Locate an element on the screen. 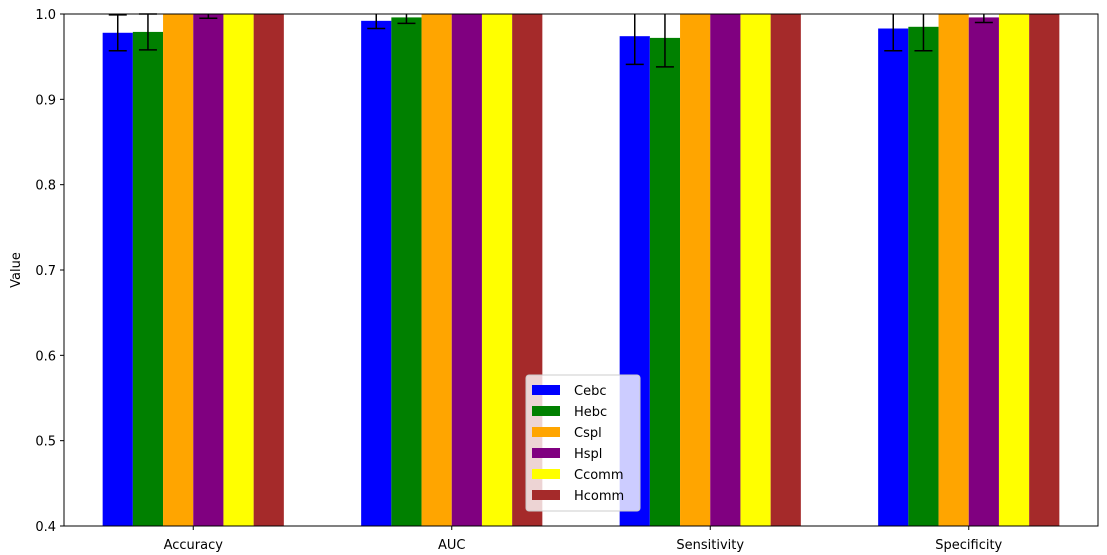 The width and height of the screenshot is (1107, 555). y-axis: 0.4 0.5 0.6 0.7 0.8 0.9 1.0 is located at coordinates (49, 271).